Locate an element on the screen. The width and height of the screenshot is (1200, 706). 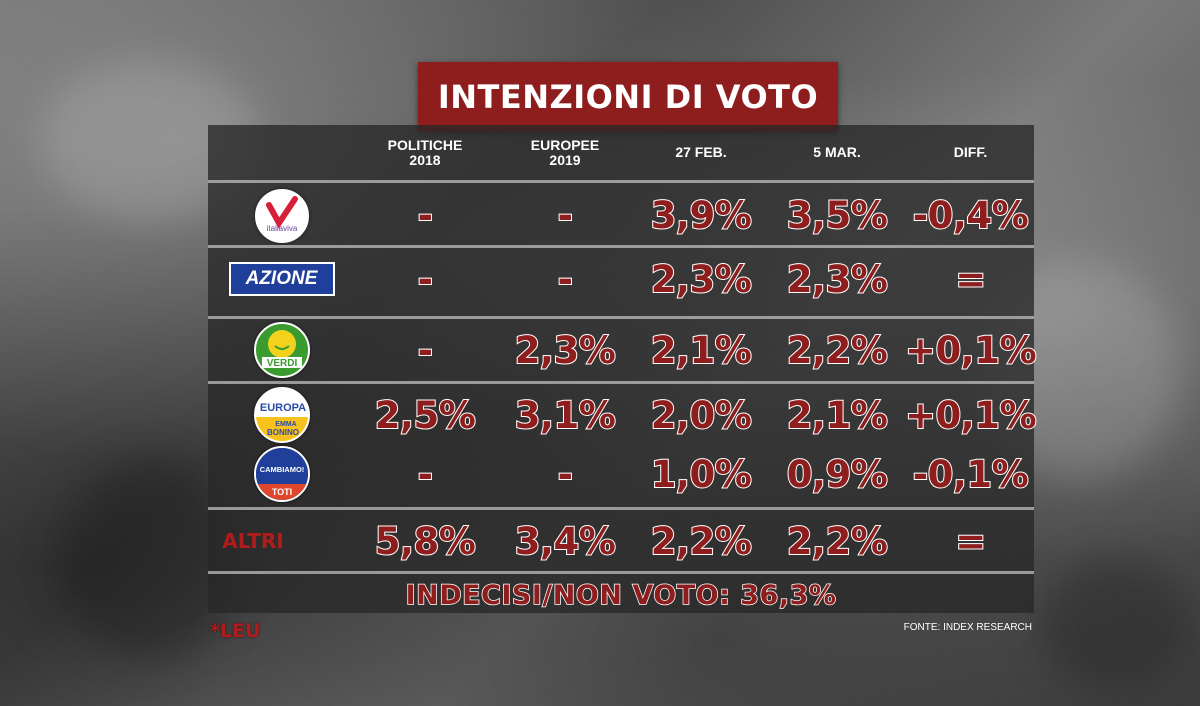
header-diff: DIFF. is located at coordinates (970, 152).